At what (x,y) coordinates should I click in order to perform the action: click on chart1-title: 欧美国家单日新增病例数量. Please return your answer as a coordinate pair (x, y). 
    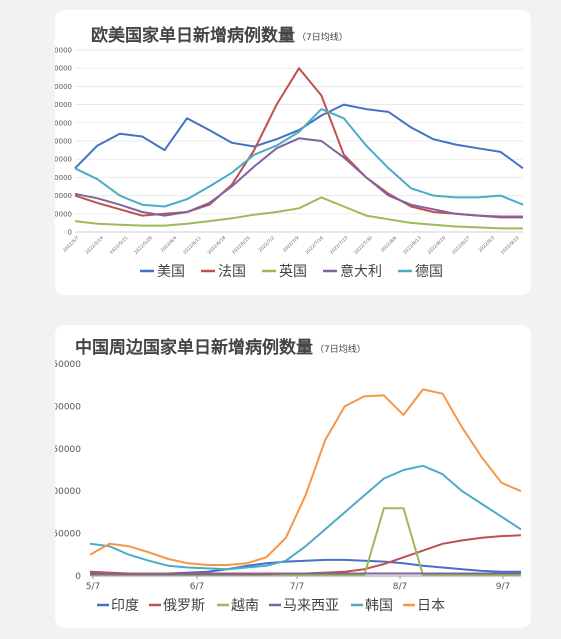
    Looking at the image, I should click on (193, 35).